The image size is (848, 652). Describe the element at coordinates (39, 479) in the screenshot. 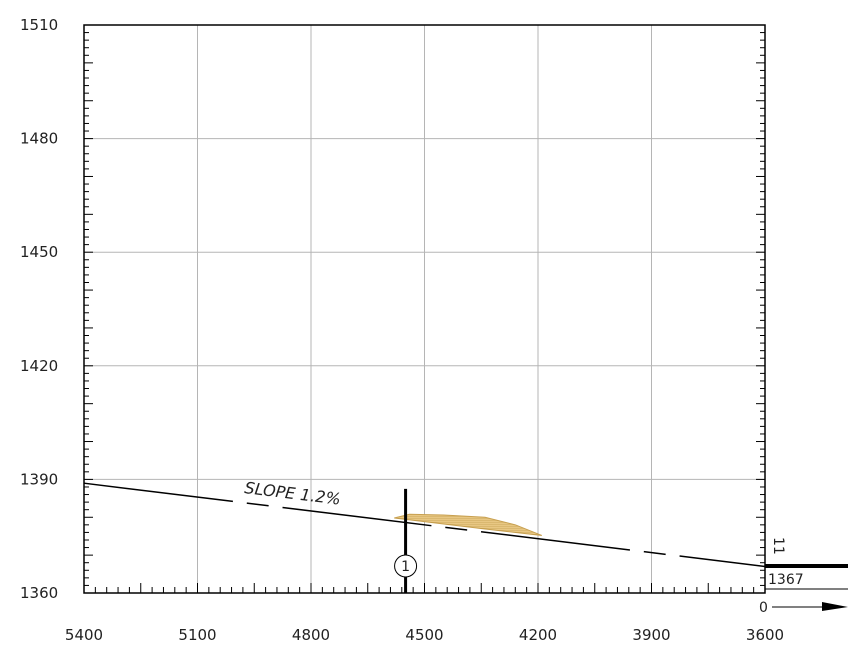

I see `y-tick-label: 1390` at that location.